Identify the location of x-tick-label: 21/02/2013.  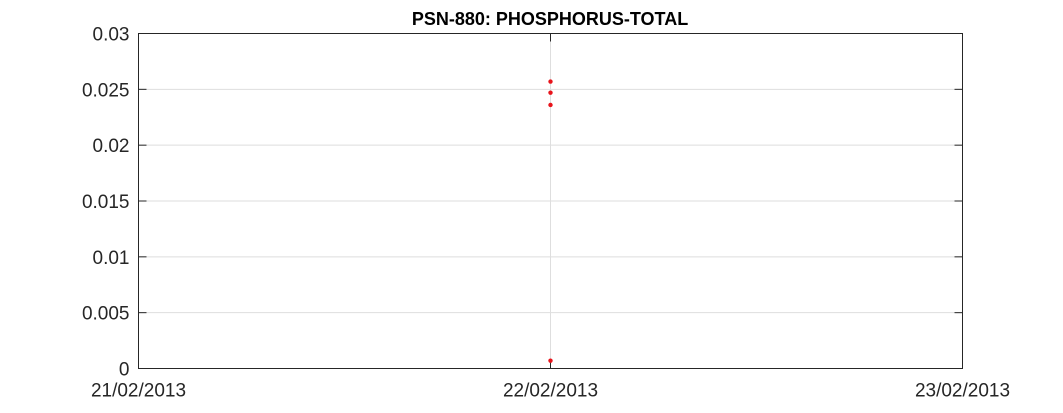
(138, 391).